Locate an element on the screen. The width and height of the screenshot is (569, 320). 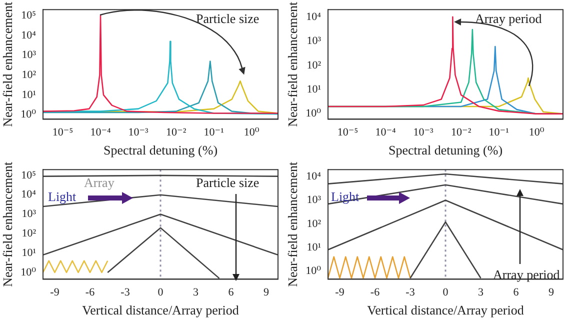
annotation: Array is located at coordinates (99, 182).